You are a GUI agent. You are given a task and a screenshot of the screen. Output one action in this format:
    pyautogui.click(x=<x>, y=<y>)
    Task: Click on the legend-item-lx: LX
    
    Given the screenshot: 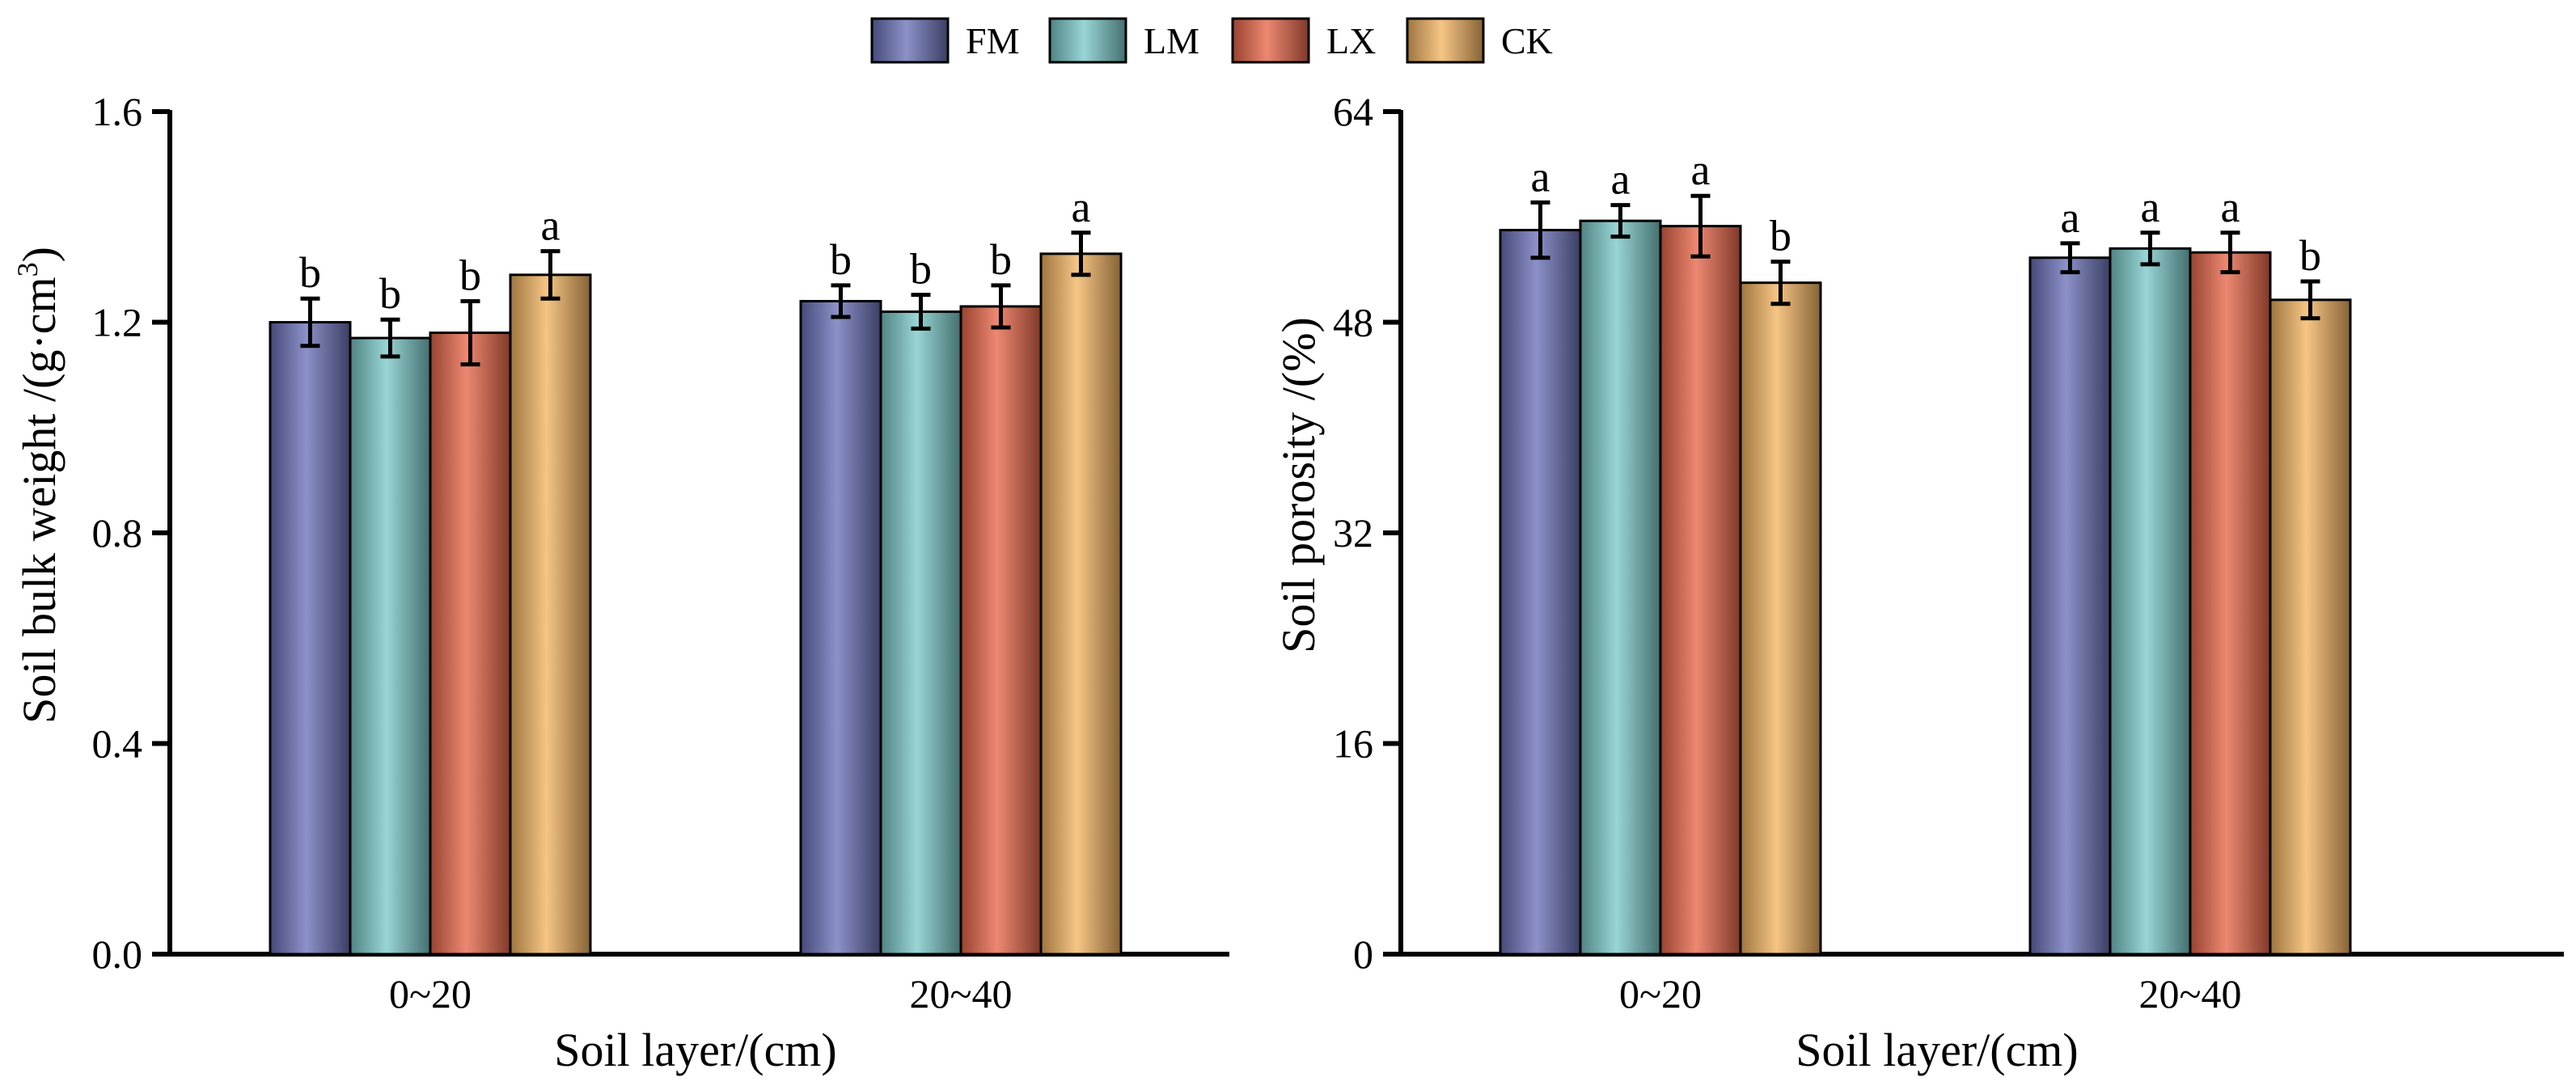 What is the action you would take?
    pyautogui.click(x=1304, y=40)
    